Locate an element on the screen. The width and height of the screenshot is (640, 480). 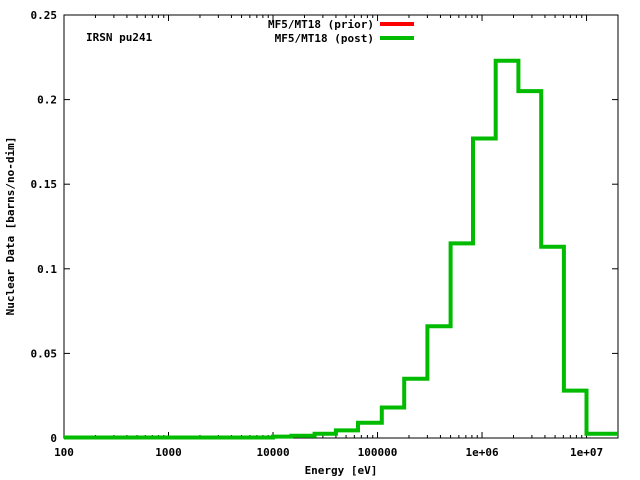
legend-label: MF5/MT18 (post) is located at coordinates (324, 38).